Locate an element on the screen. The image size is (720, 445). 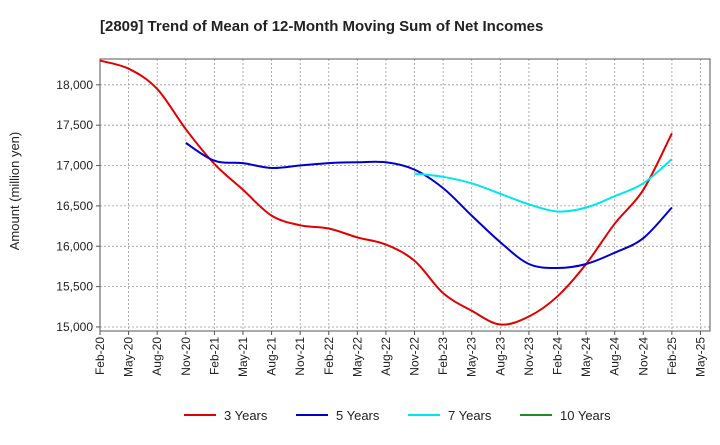
x-tick-label: Aug-23 is located at coordinates (500, 356).